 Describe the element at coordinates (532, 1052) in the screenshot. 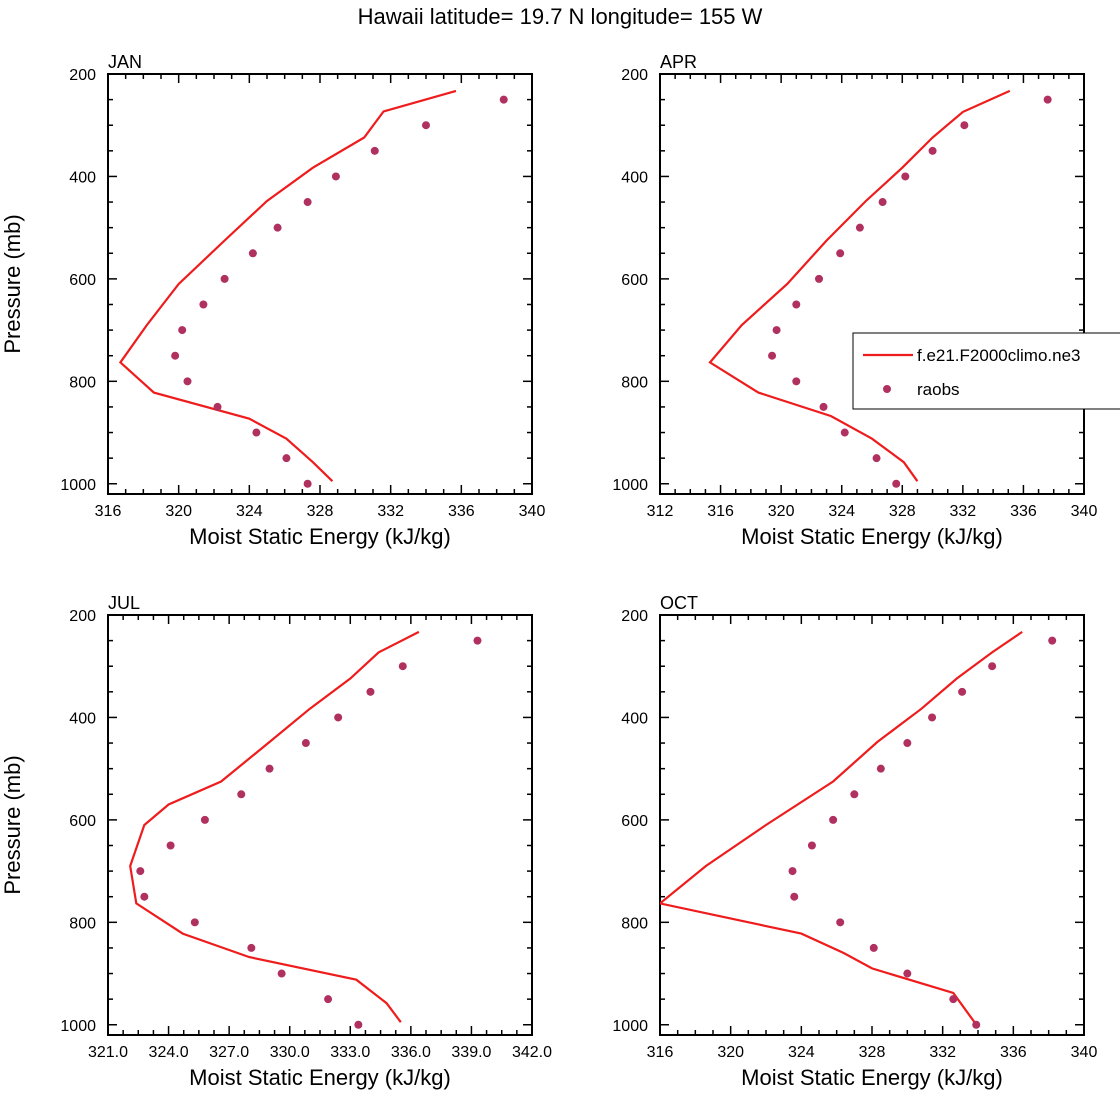

I see `x-tick-label: 342.0` at that location.